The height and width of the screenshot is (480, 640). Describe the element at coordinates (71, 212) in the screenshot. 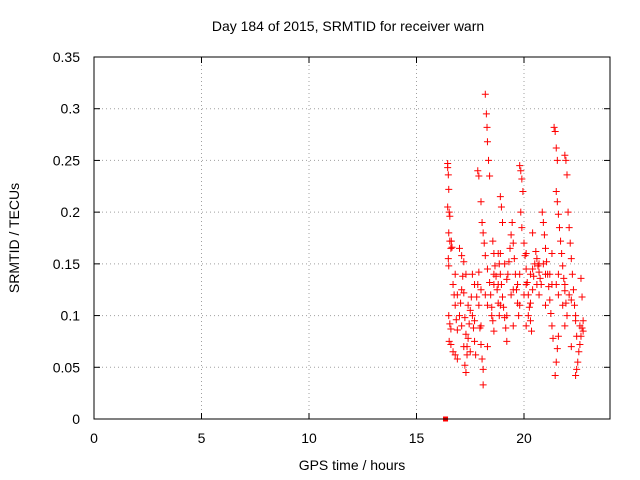

I see `y-tick-label: 0.2` at that location.